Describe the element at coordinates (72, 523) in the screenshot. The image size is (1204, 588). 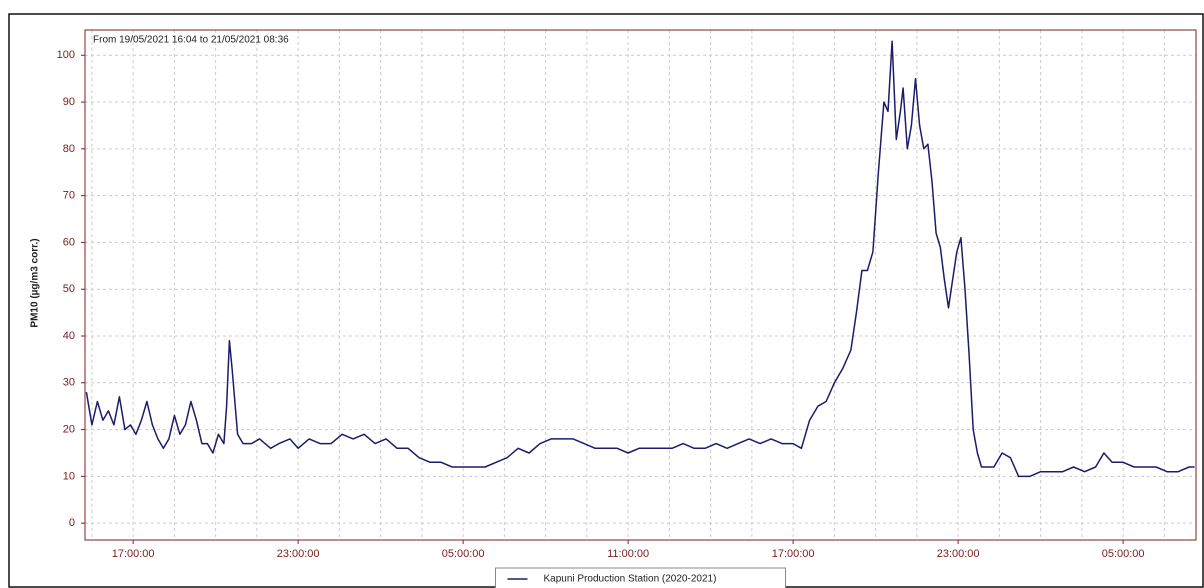
I see `y-tick-label: 0` at that location.